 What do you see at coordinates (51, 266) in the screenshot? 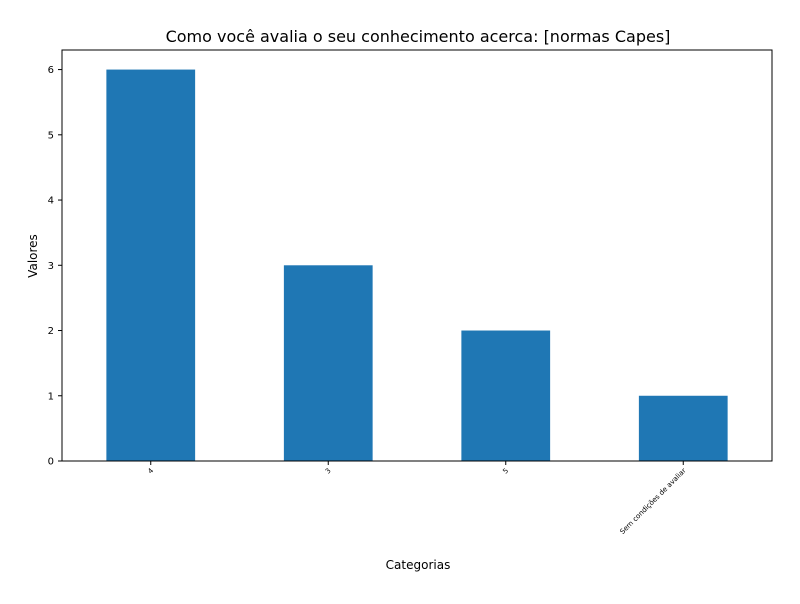
I see `y-tick-label: 3` at bounding box center [51, 266].